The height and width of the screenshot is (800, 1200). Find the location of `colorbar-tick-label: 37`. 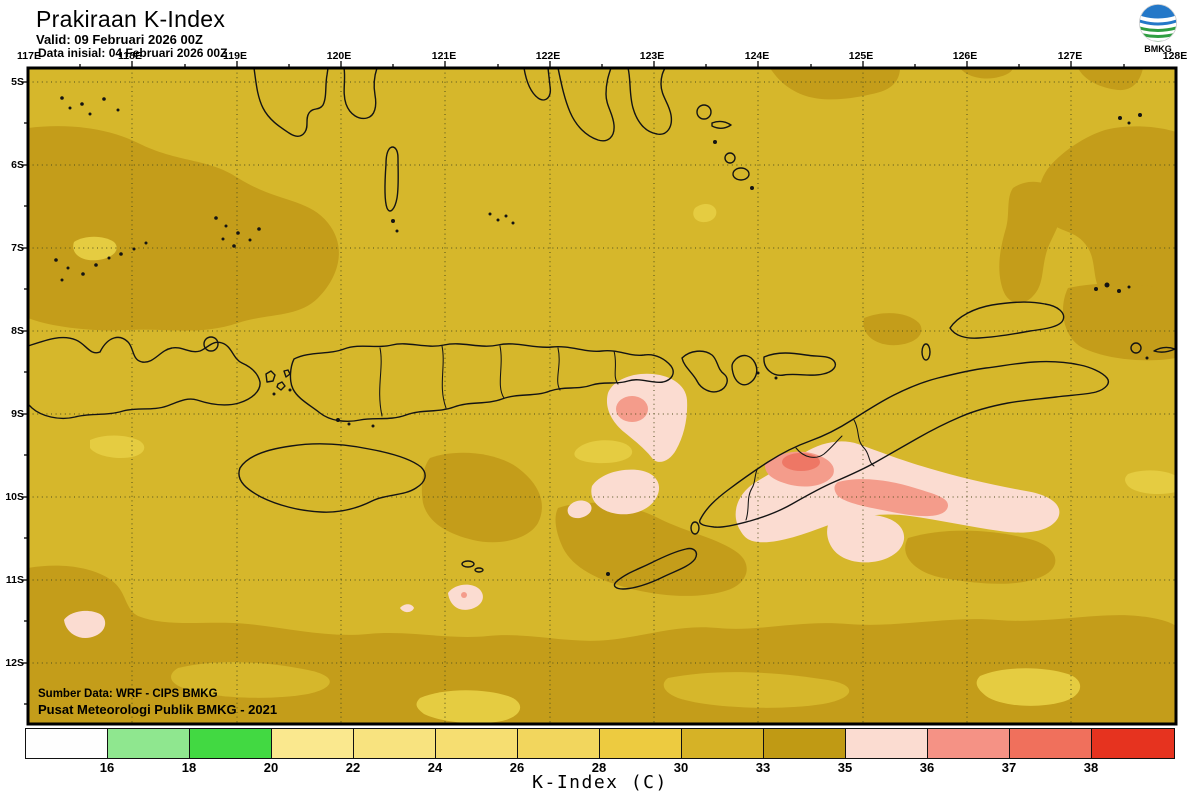

colorbar-tick-label: 37 is located at coordinates (1009, 767).